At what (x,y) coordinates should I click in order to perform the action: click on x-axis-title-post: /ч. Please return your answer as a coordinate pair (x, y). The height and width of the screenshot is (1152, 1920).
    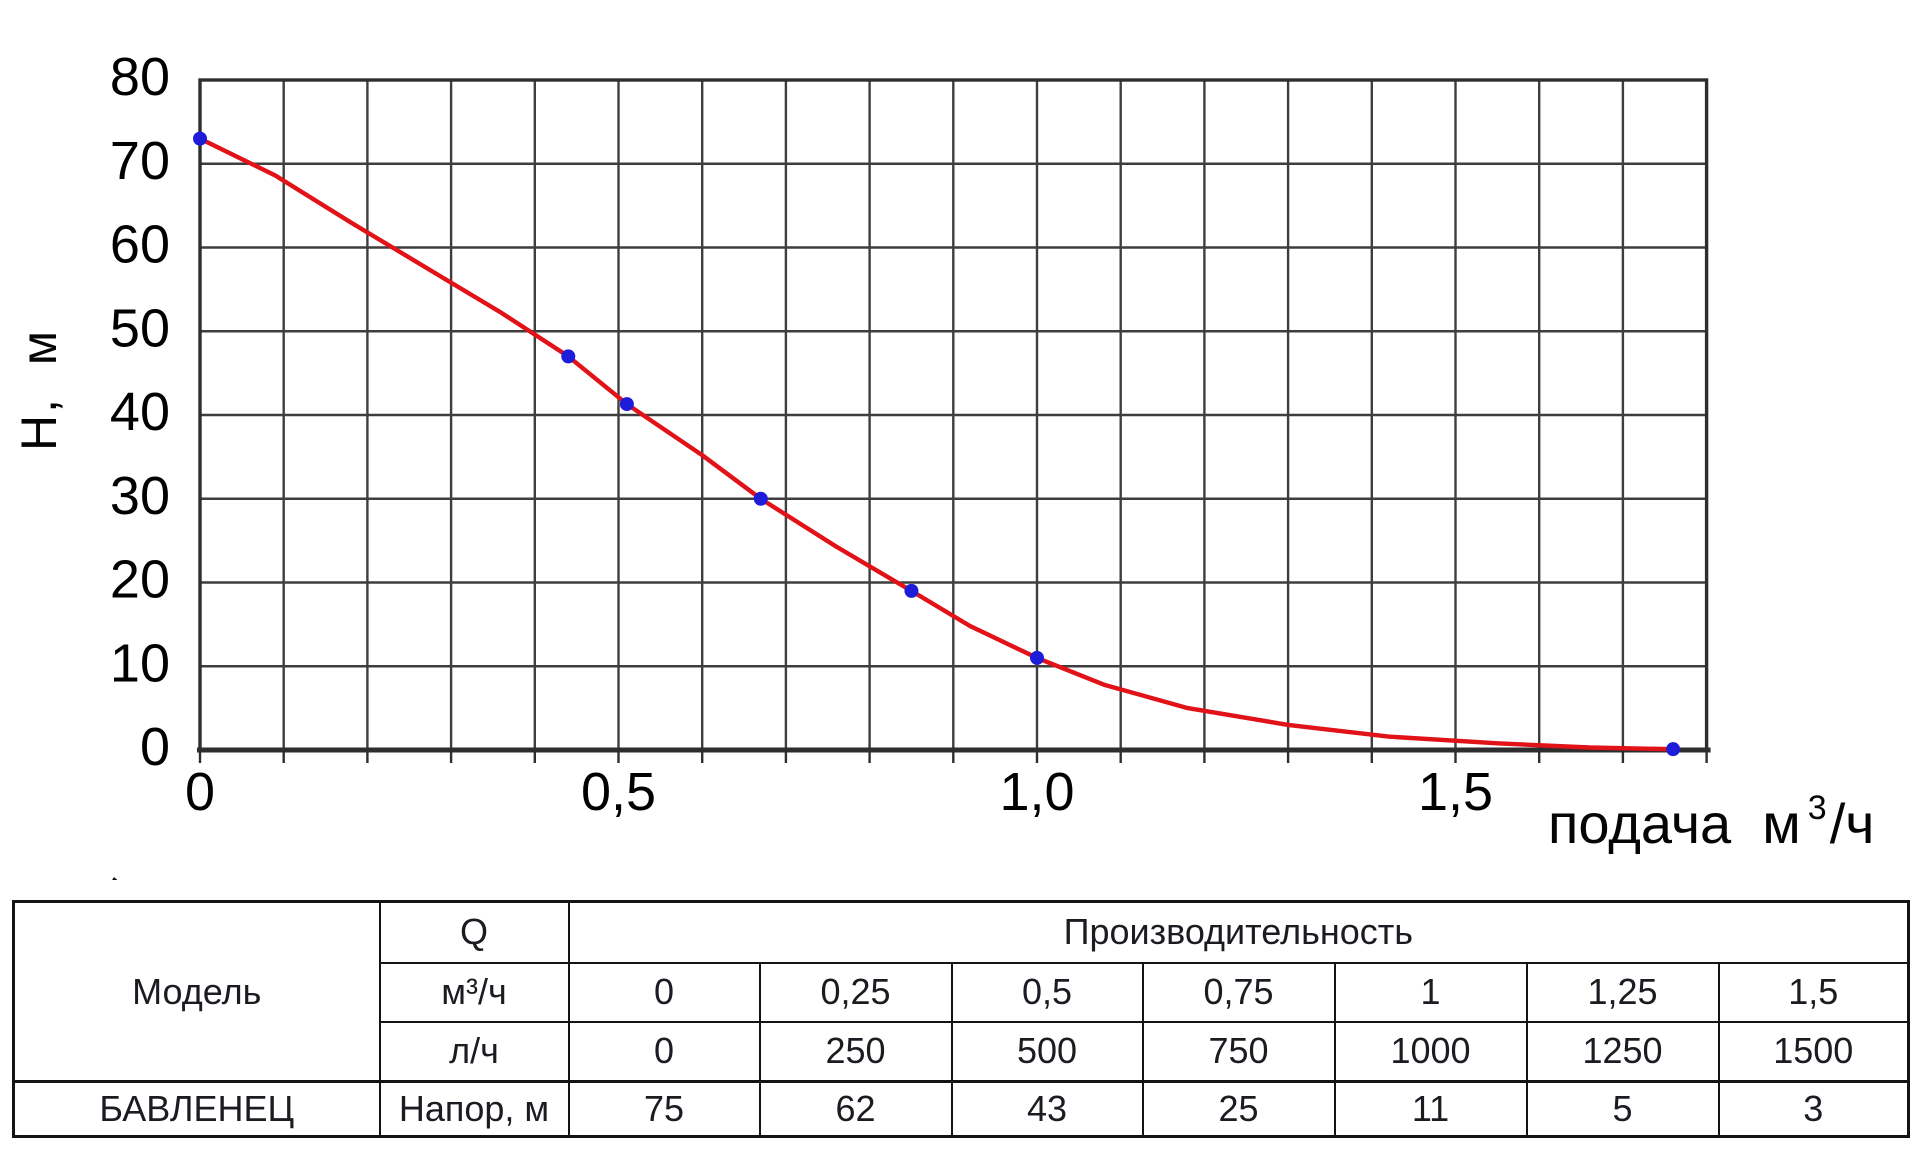
    Looking at the image, I should click on (1852, 823).